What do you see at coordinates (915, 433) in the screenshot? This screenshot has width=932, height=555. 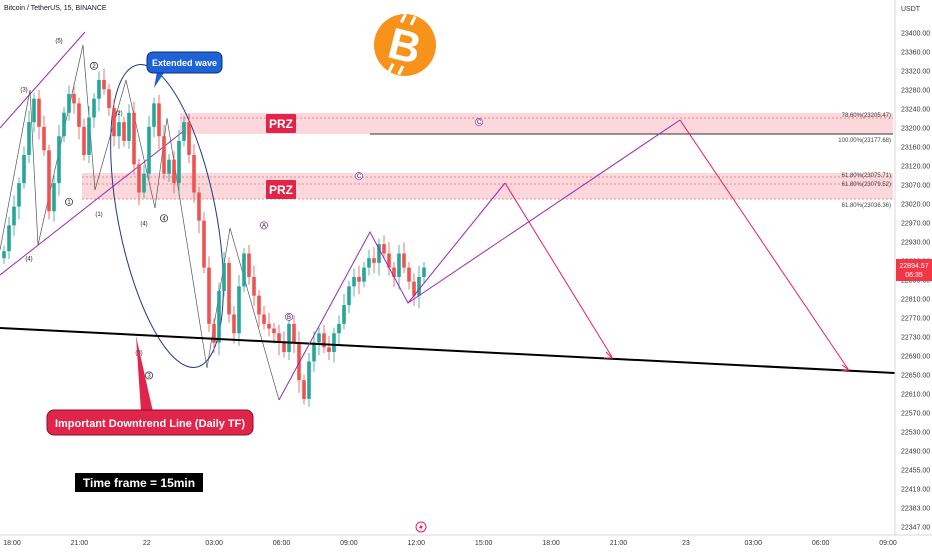 I see `price-tick: 22530.00` at bounding box center [915, 433].